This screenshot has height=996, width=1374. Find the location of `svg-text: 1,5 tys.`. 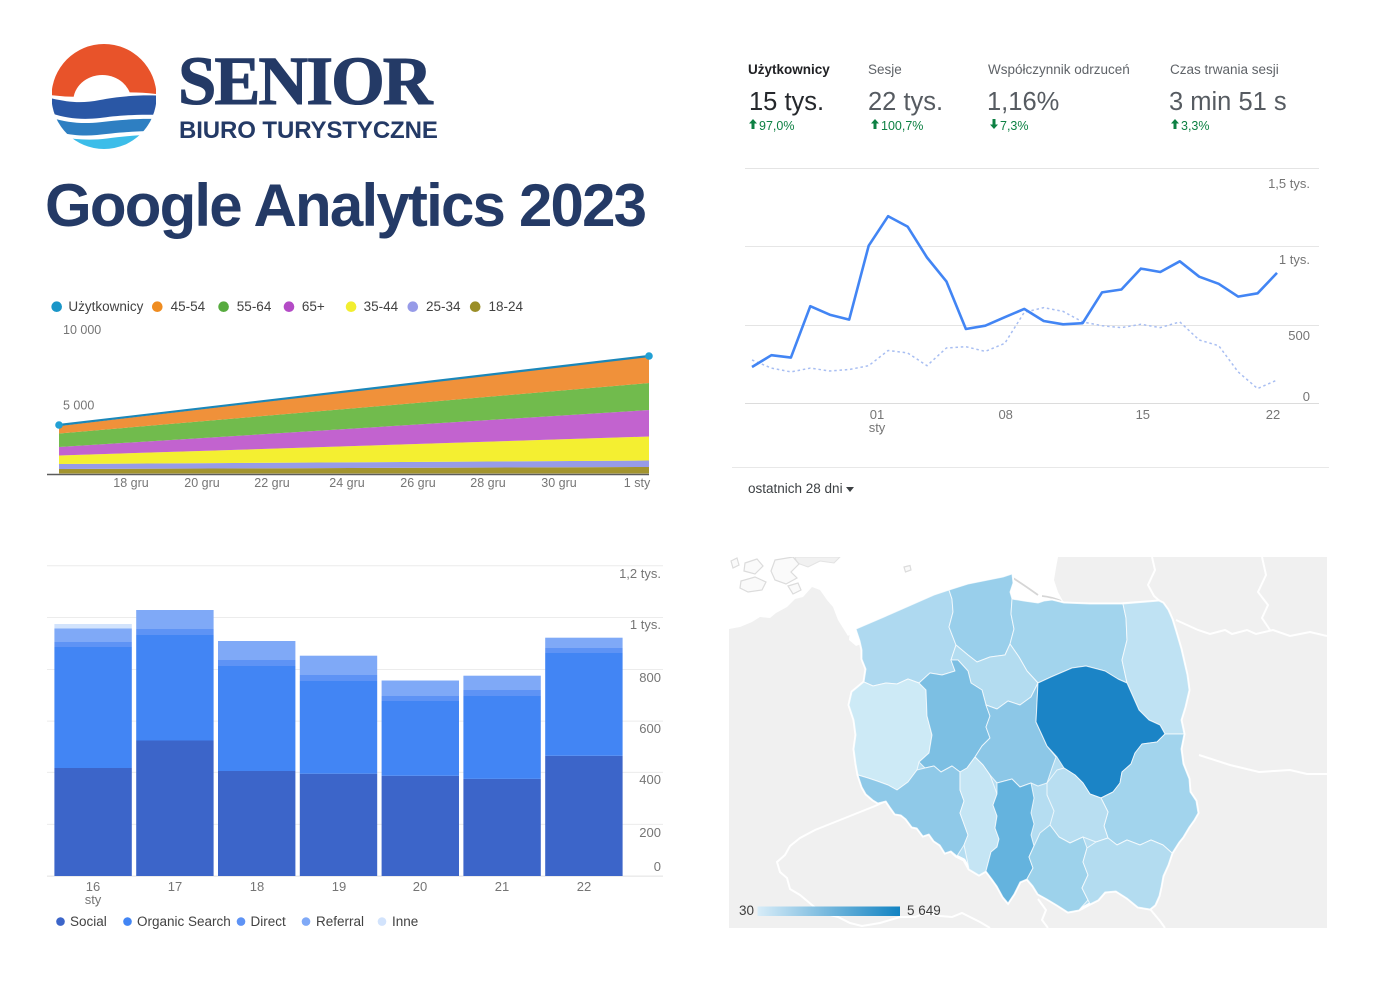

svg-text: 1,5 tys. is located at coordinates (1289, 183).